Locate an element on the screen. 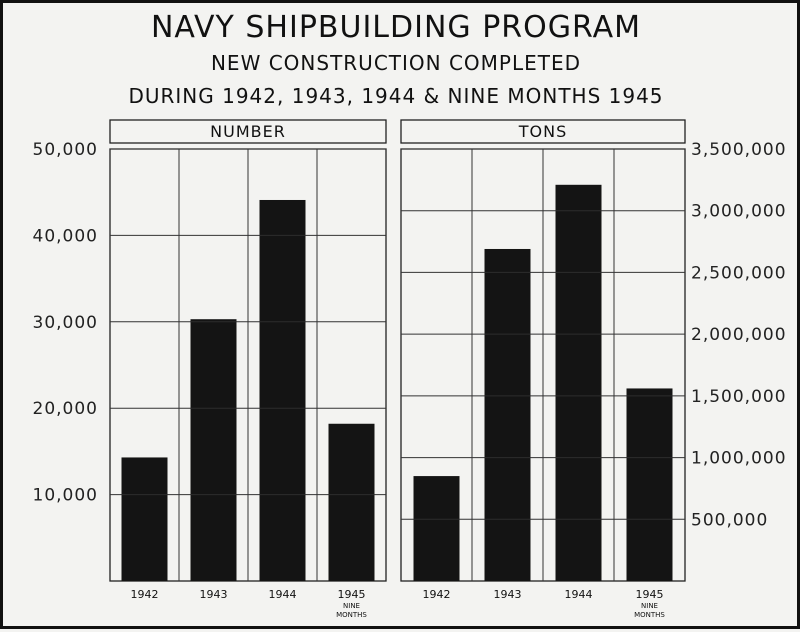  panel-label: TONS is located at coordinates (543, 131).